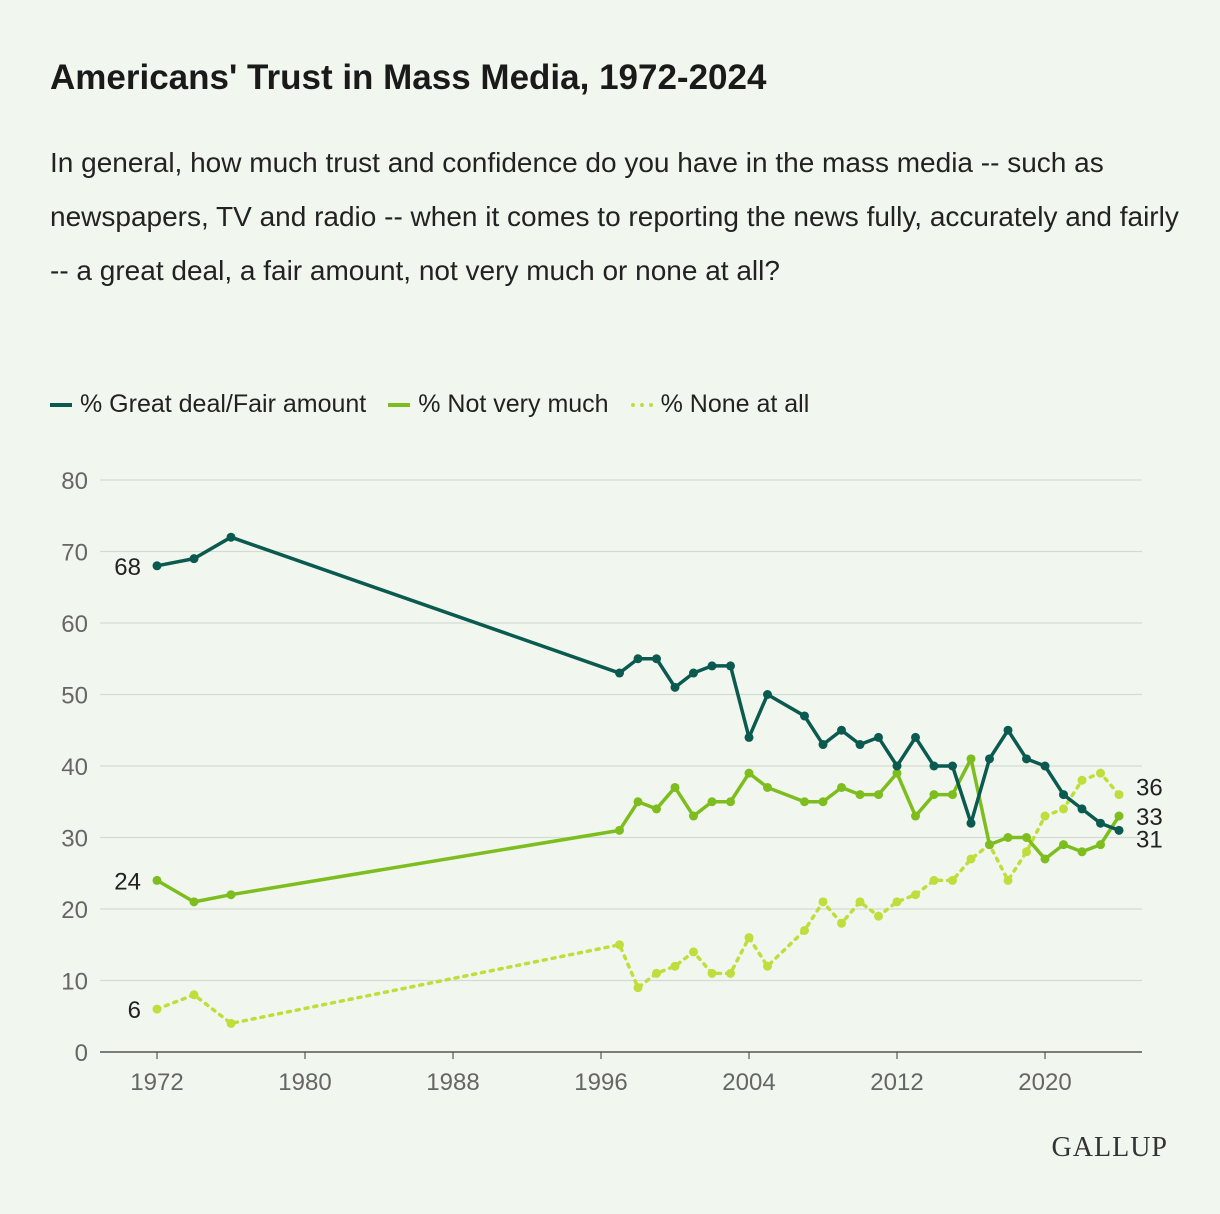 The width and height of the screenshot is (1220, 1214). Describe the element at coordinates (513, 404) in the screenshot. I see `legend-label: % Not very much` at that location.